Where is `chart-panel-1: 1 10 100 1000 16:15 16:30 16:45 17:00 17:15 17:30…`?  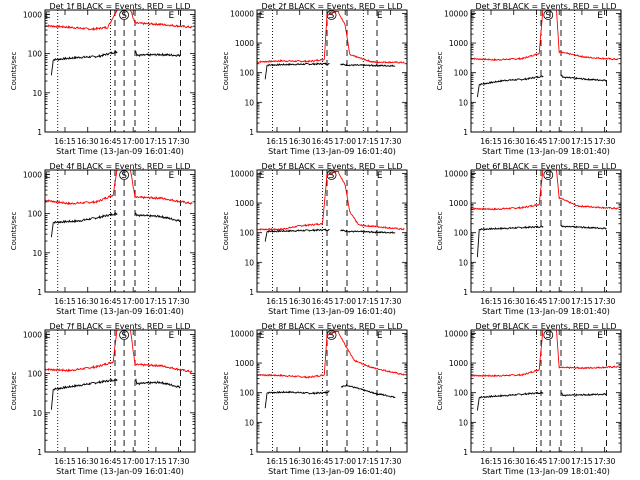
chart-panel-1: 1 10 100 1000 16:15 16:30 16:45 17:00 17:15 17:30… is located at coordinates (103, 79).